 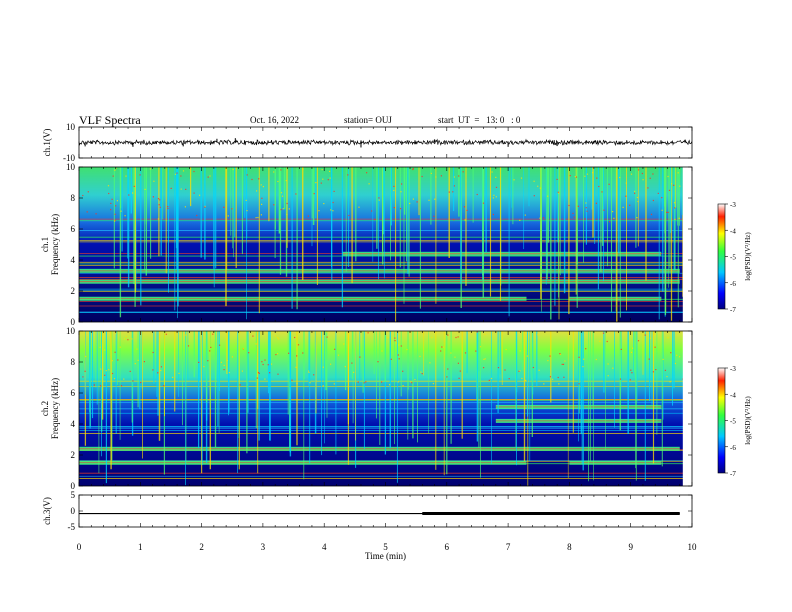 What do you see at coordinates (733, 395) in the screenshot?
I see `colorbar-tick-label: -4` at bounding box center [733, 395].